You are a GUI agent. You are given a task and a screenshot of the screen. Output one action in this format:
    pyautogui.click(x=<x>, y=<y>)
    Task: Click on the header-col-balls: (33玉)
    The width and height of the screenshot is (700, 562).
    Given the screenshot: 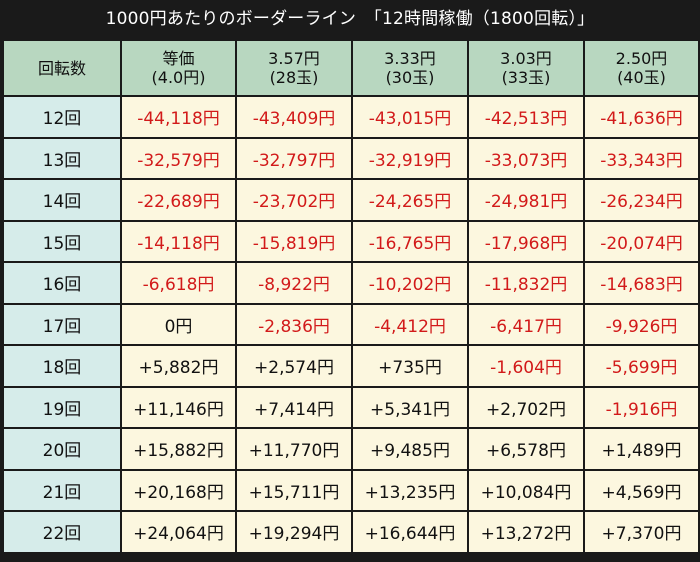 What is the action you would take?
    pyautogui.click(x=526, y=77)
    